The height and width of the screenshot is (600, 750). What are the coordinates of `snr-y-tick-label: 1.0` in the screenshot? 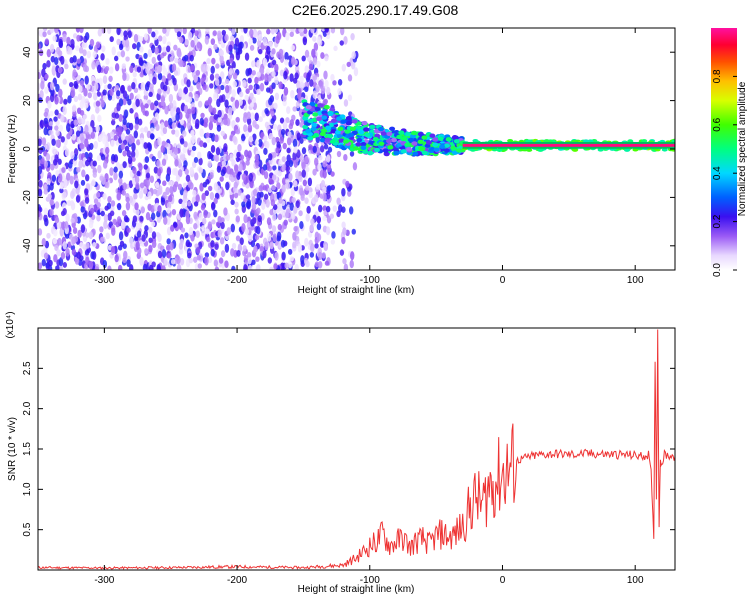 It's located at (27, 489).